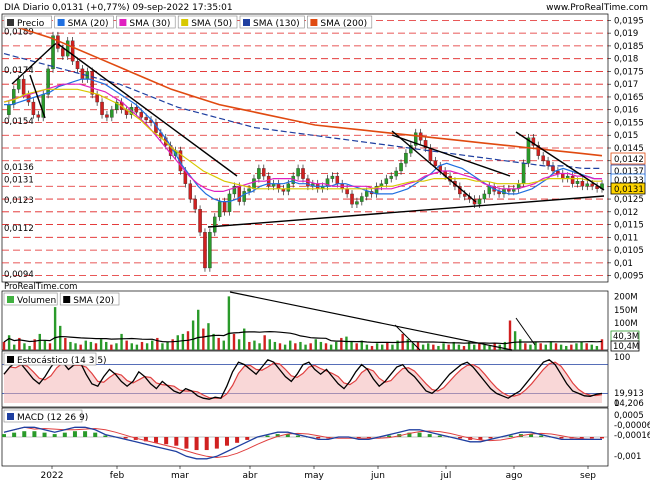 Image resolution: width=650 pixels, height=483 pixels. I want to click on price-tick-label: 0,016, so click(626, 111).